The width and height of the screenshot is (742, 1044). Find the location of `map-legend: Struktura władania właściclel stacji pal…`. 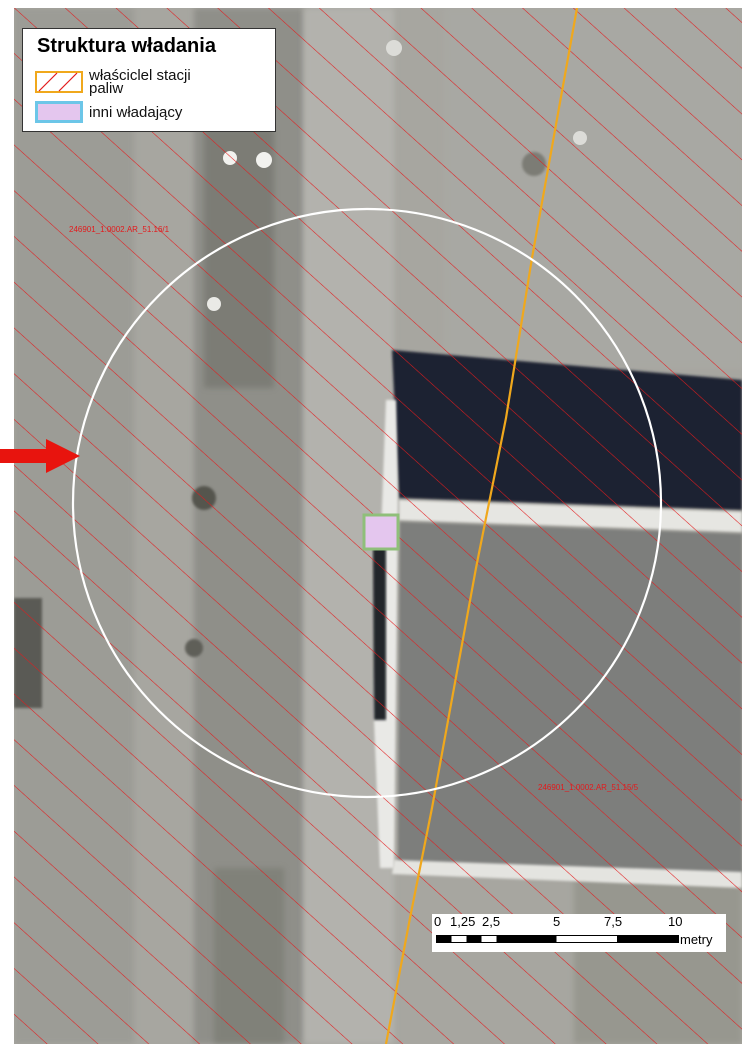

map-legend: Struktura władania właściclel stacji pal… is located at coordinates (149, 80).